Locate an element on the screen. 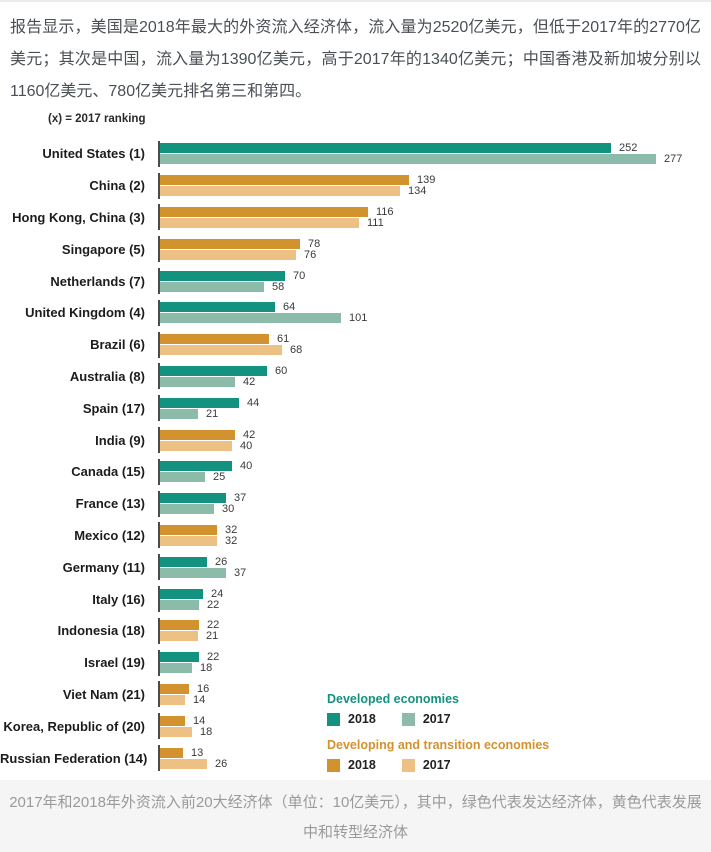 Image resolution: width=711 pixels, height=852 pixels. bar-line-2017: 32 is located at coordinates (198, 541).